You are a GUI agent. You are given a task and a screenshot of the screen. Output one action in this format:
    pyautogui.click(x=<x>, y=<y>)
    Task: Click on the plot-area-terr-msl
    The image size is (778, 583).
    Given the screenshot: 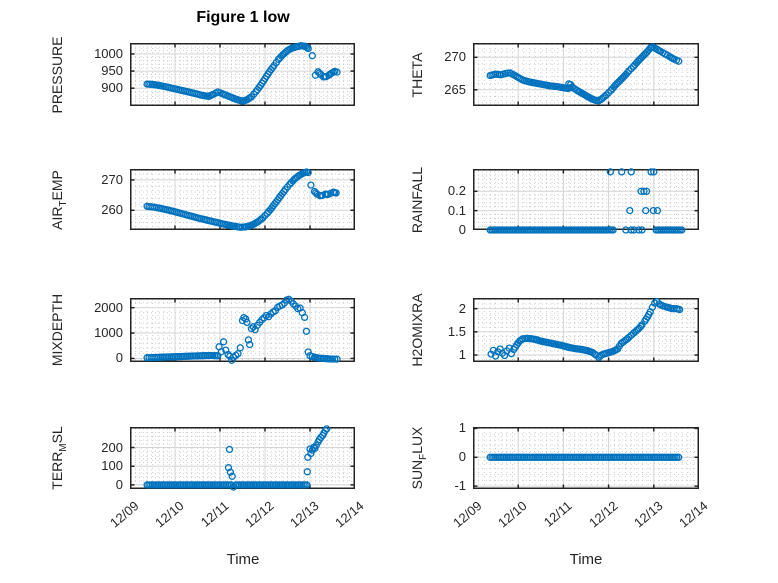 What is the action you would take?
    pyautogui.click(x=242, y=458)
    